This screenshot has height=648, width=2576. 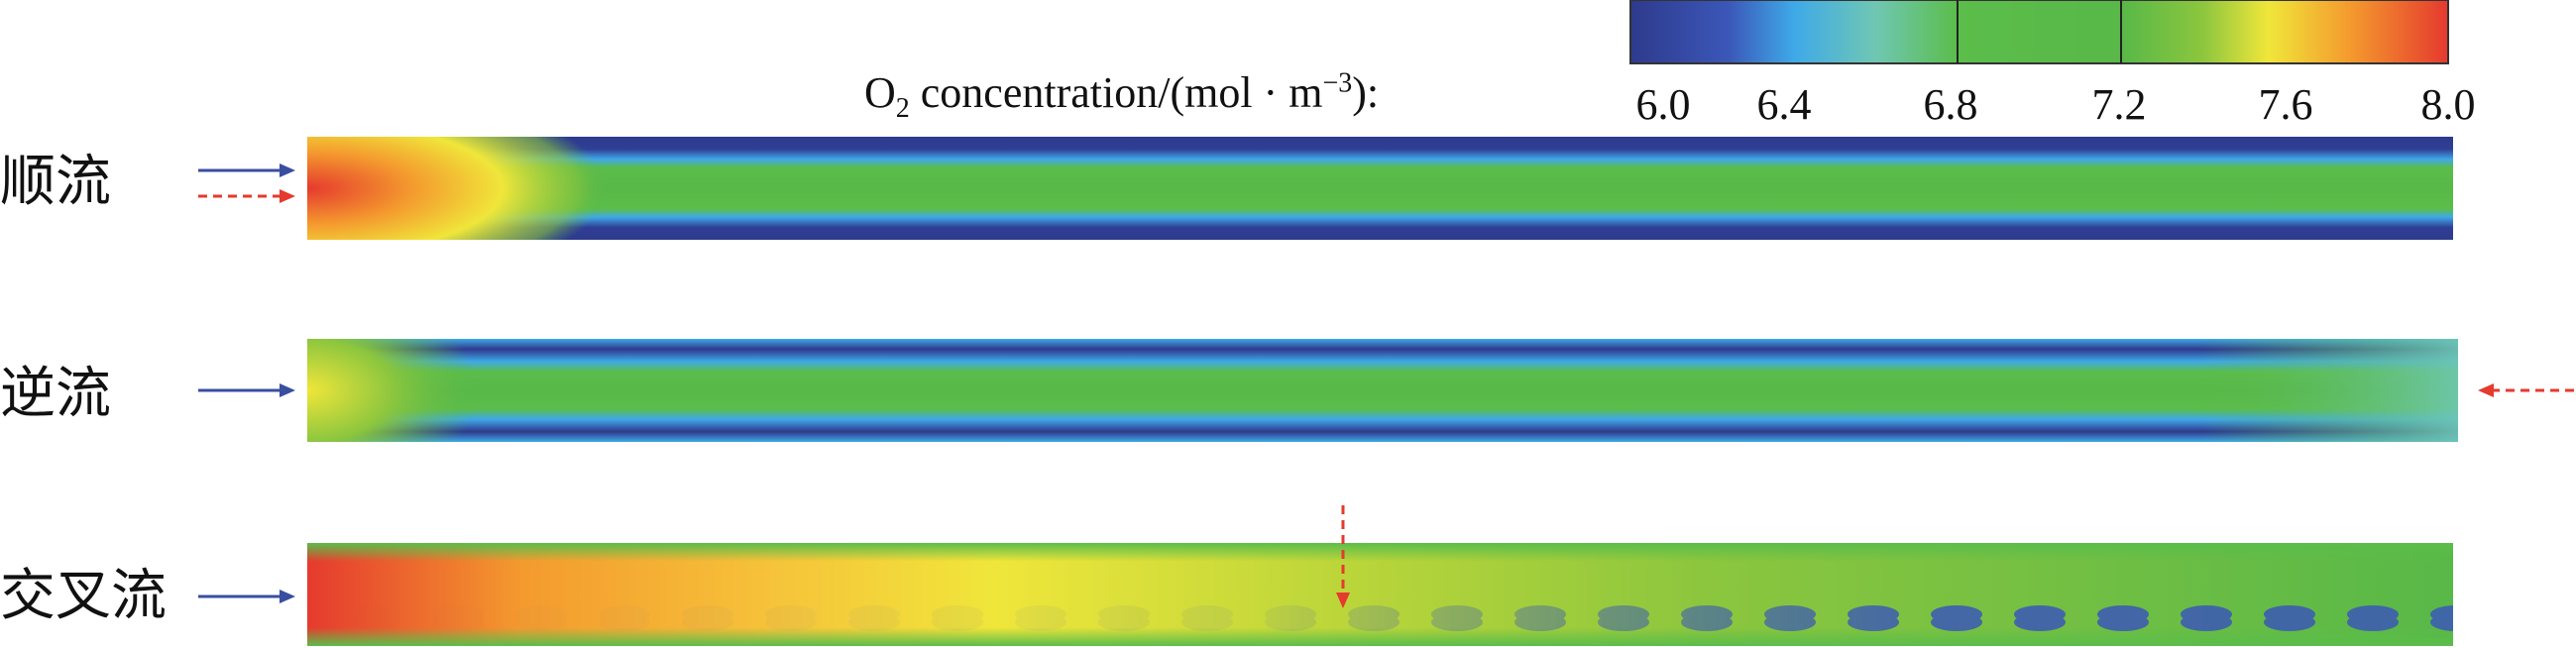 I want to click on colorbar-tick: 8.0, so click(x=2448, y=105).